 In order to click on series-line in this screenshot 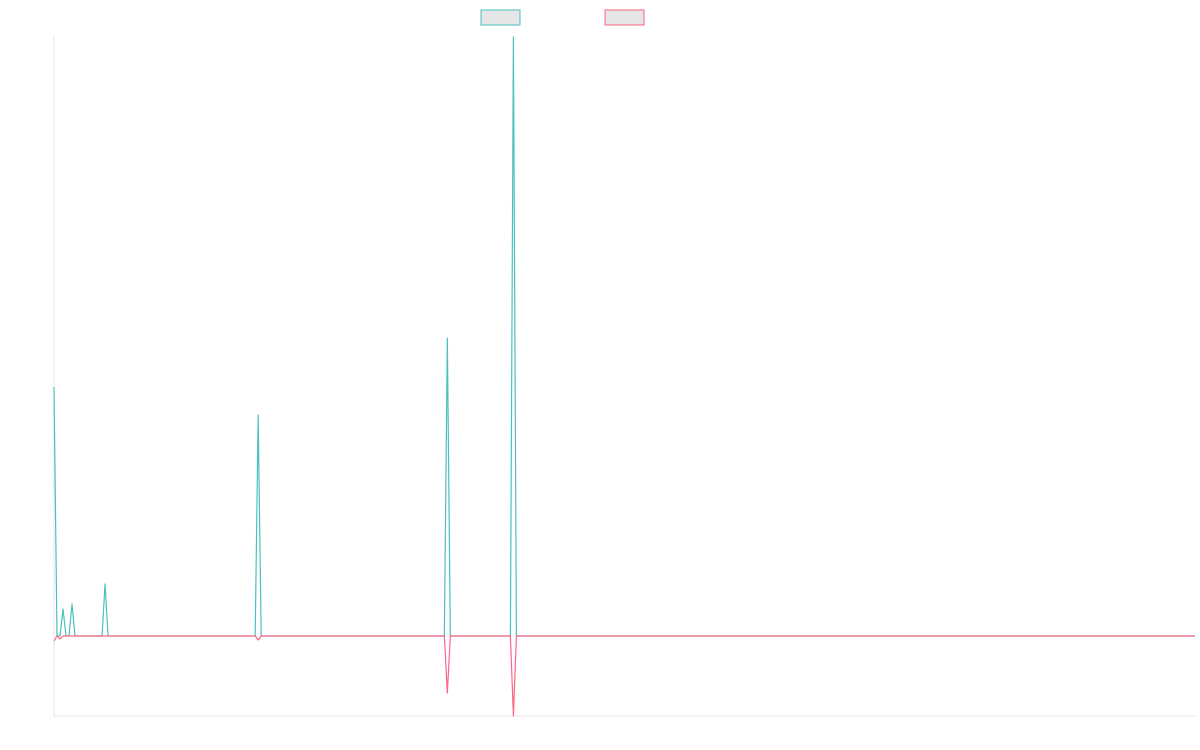, I will do `click(624, 676)`.